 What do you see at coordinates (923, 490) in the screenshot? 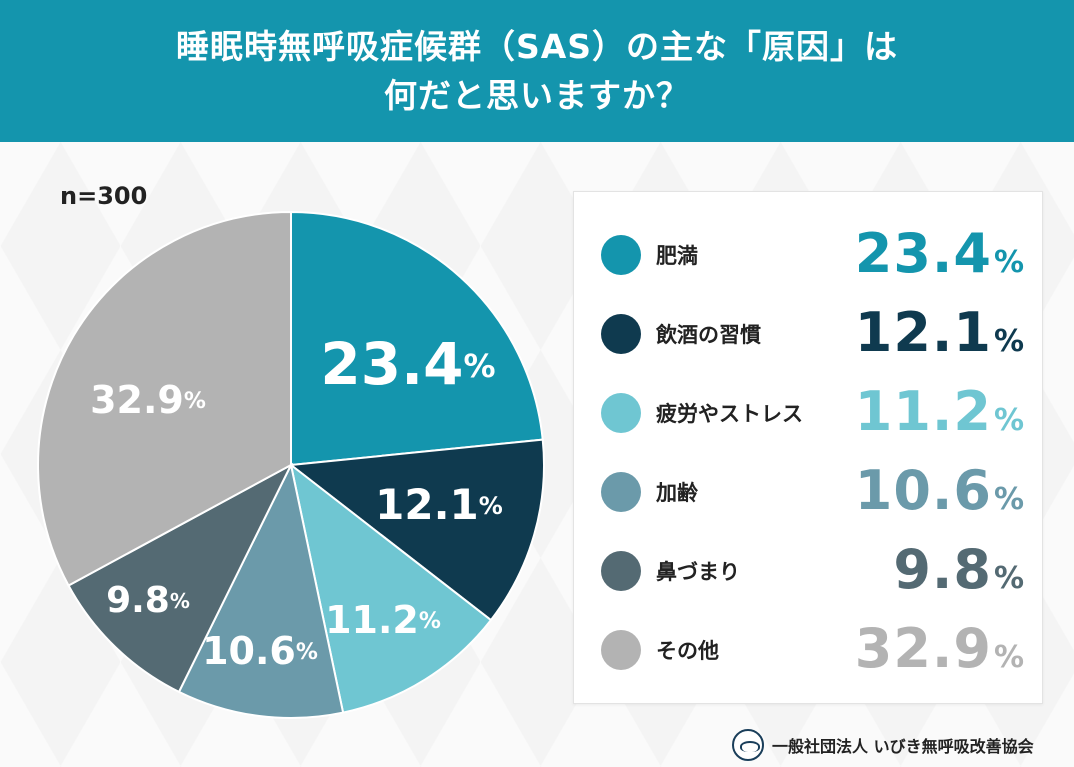
I see `legend-value-3: 10.6` at bounding box center [923, 490].